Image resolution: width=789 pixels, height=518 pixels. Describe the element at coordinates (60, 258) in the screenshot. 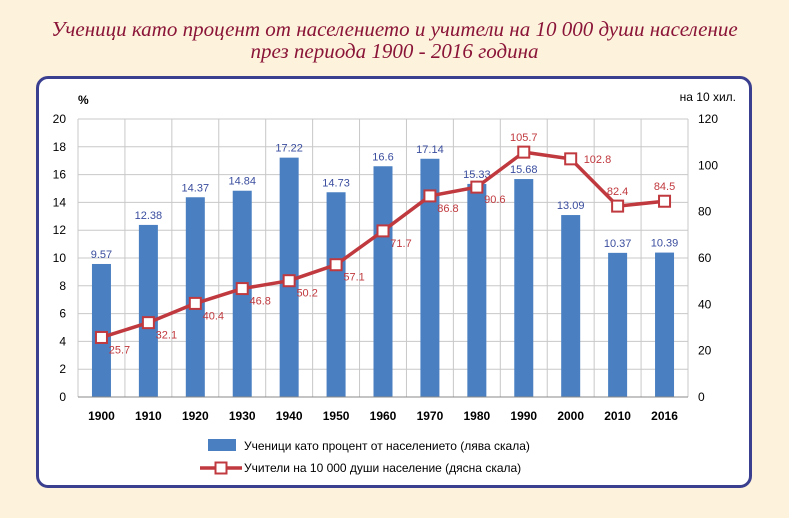

I see `left-y-tick-label: 10` at that location.